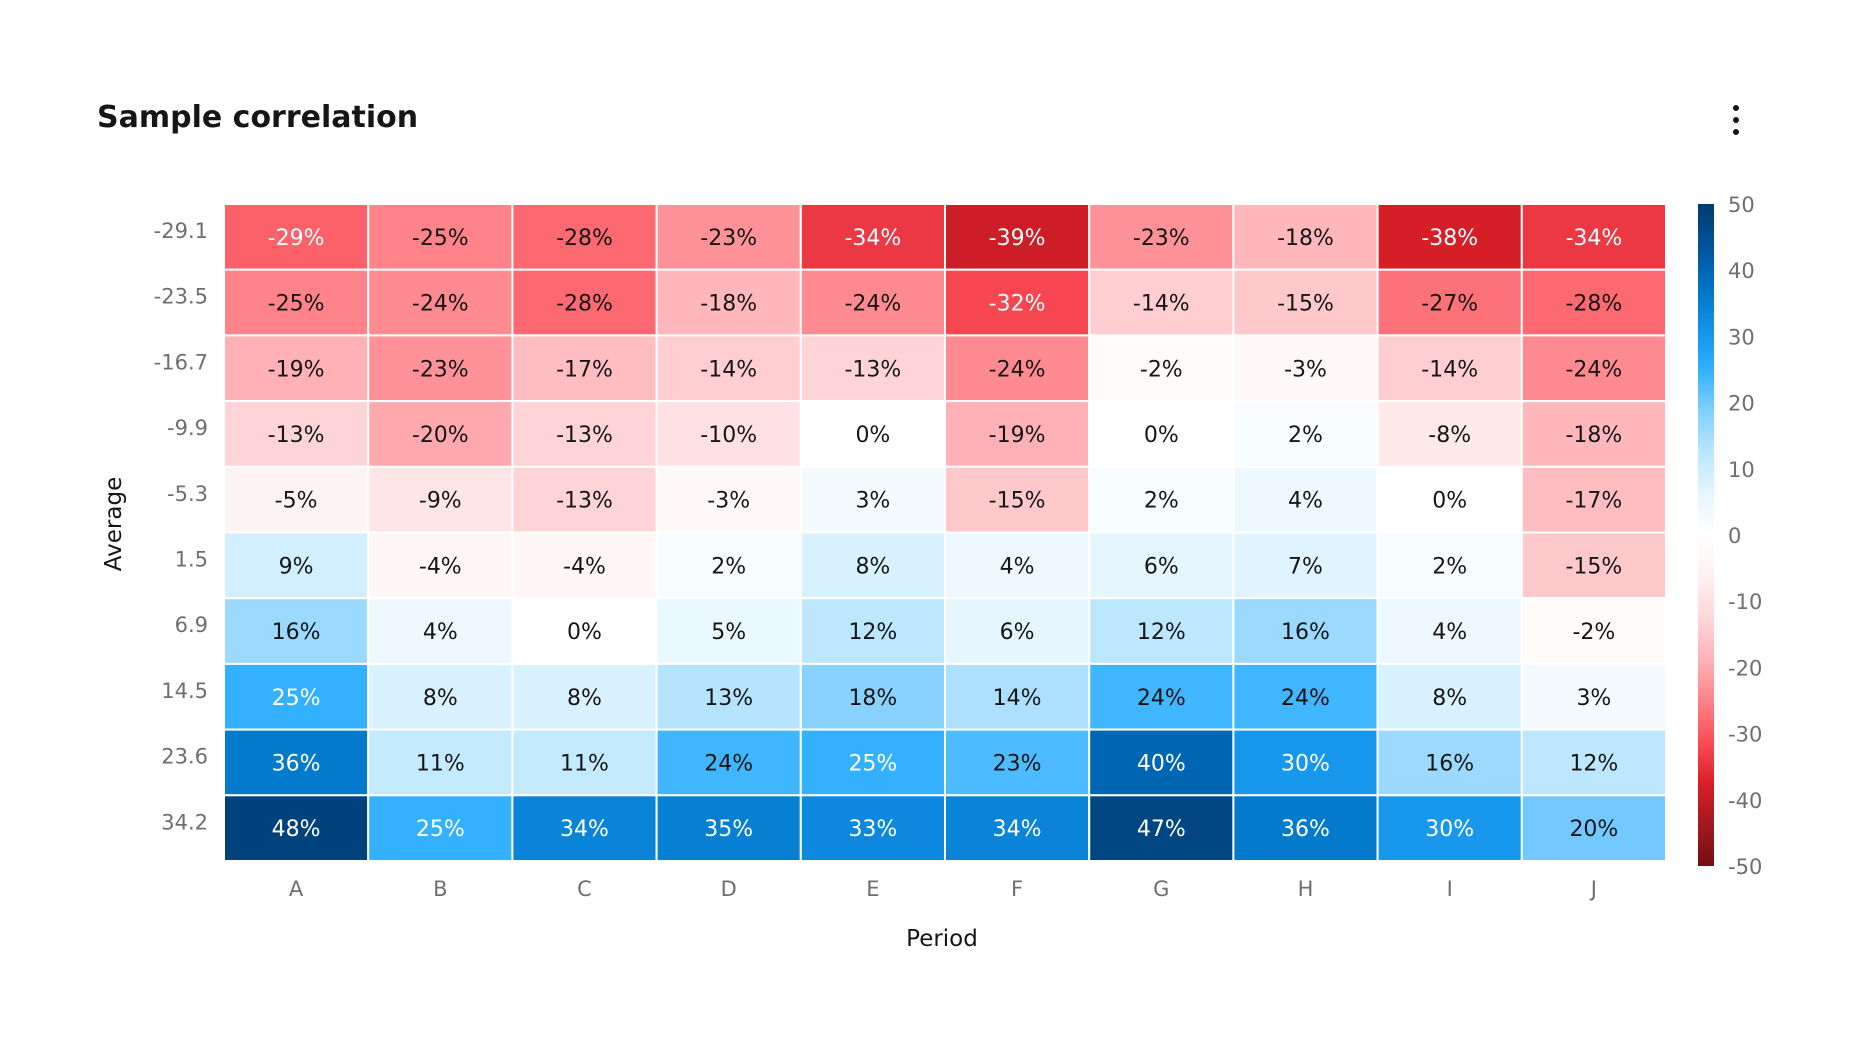  I want to click on heatmap-cell-1.5-G, so click(1161, 565).